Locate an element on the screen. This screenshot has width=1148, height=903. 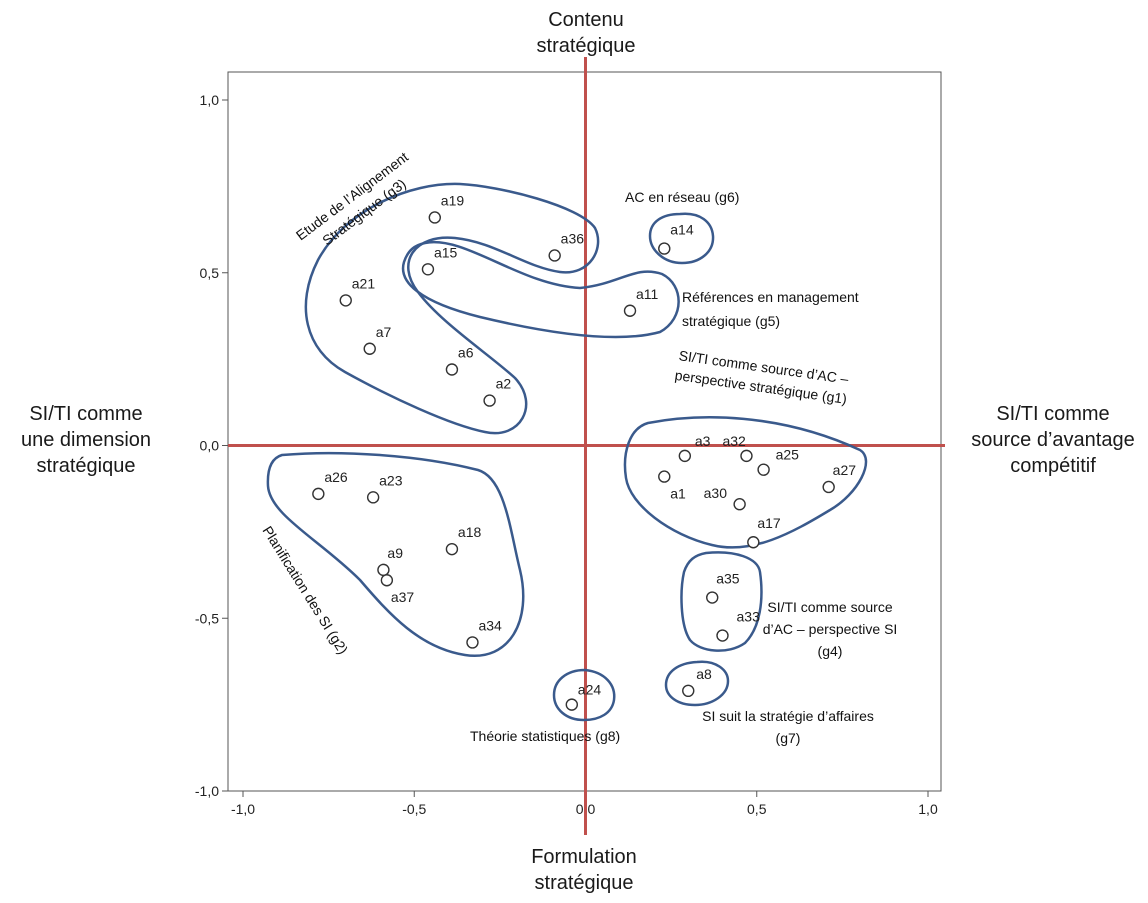
point-label-a24: a24 is located at coordinates (590, 690).